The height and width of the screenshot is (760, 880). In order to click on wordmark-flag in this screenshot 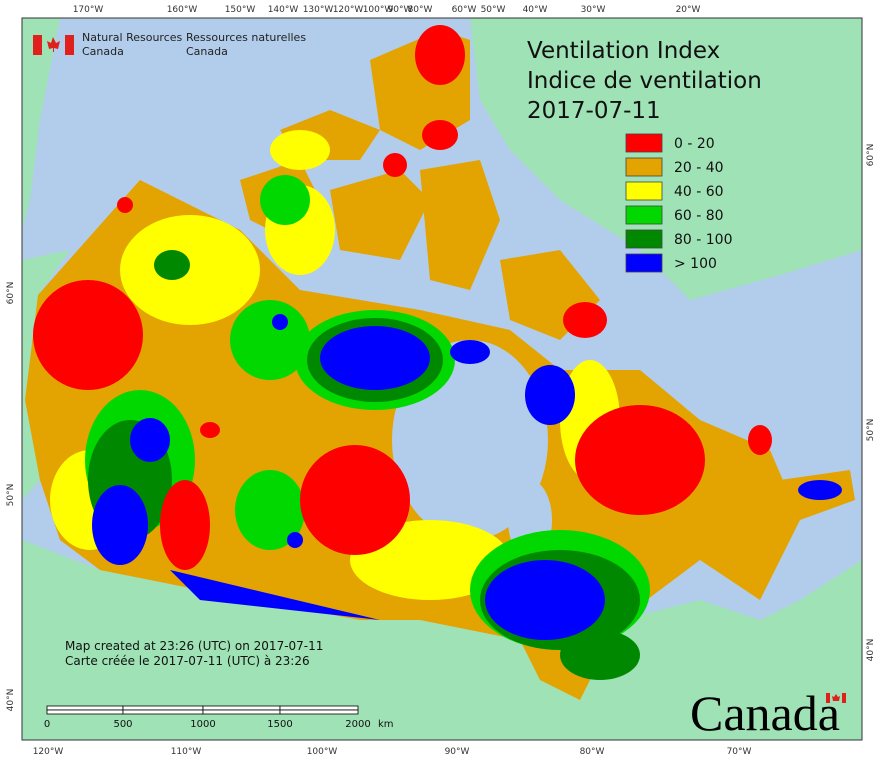, I will do `click(836, 698)`.